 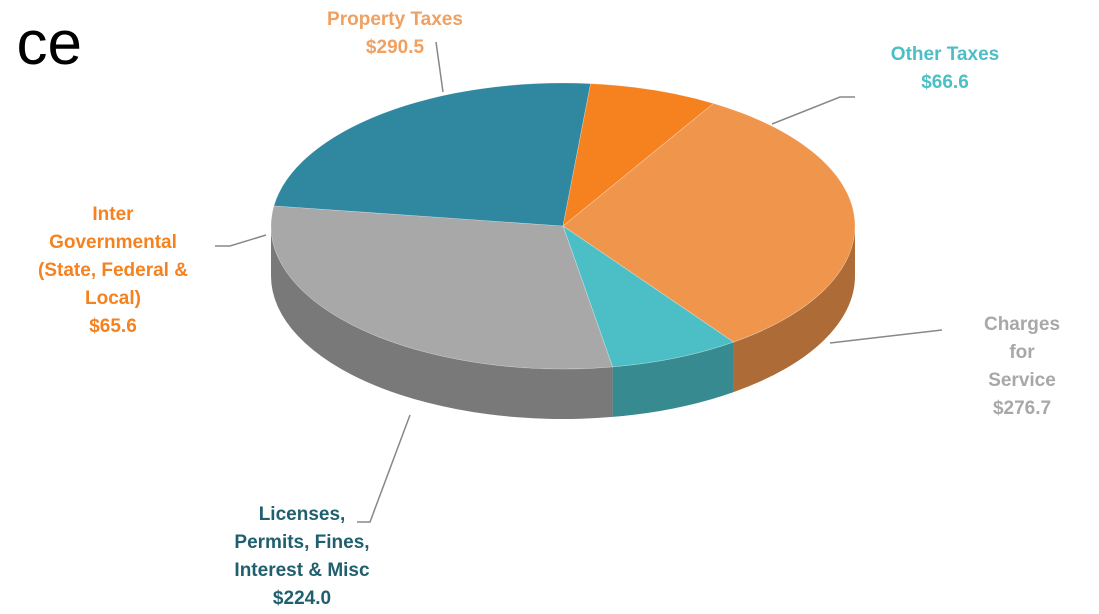 I want to click on slice-label: Charges for Service $276.7, so click(x=1022, y=367).